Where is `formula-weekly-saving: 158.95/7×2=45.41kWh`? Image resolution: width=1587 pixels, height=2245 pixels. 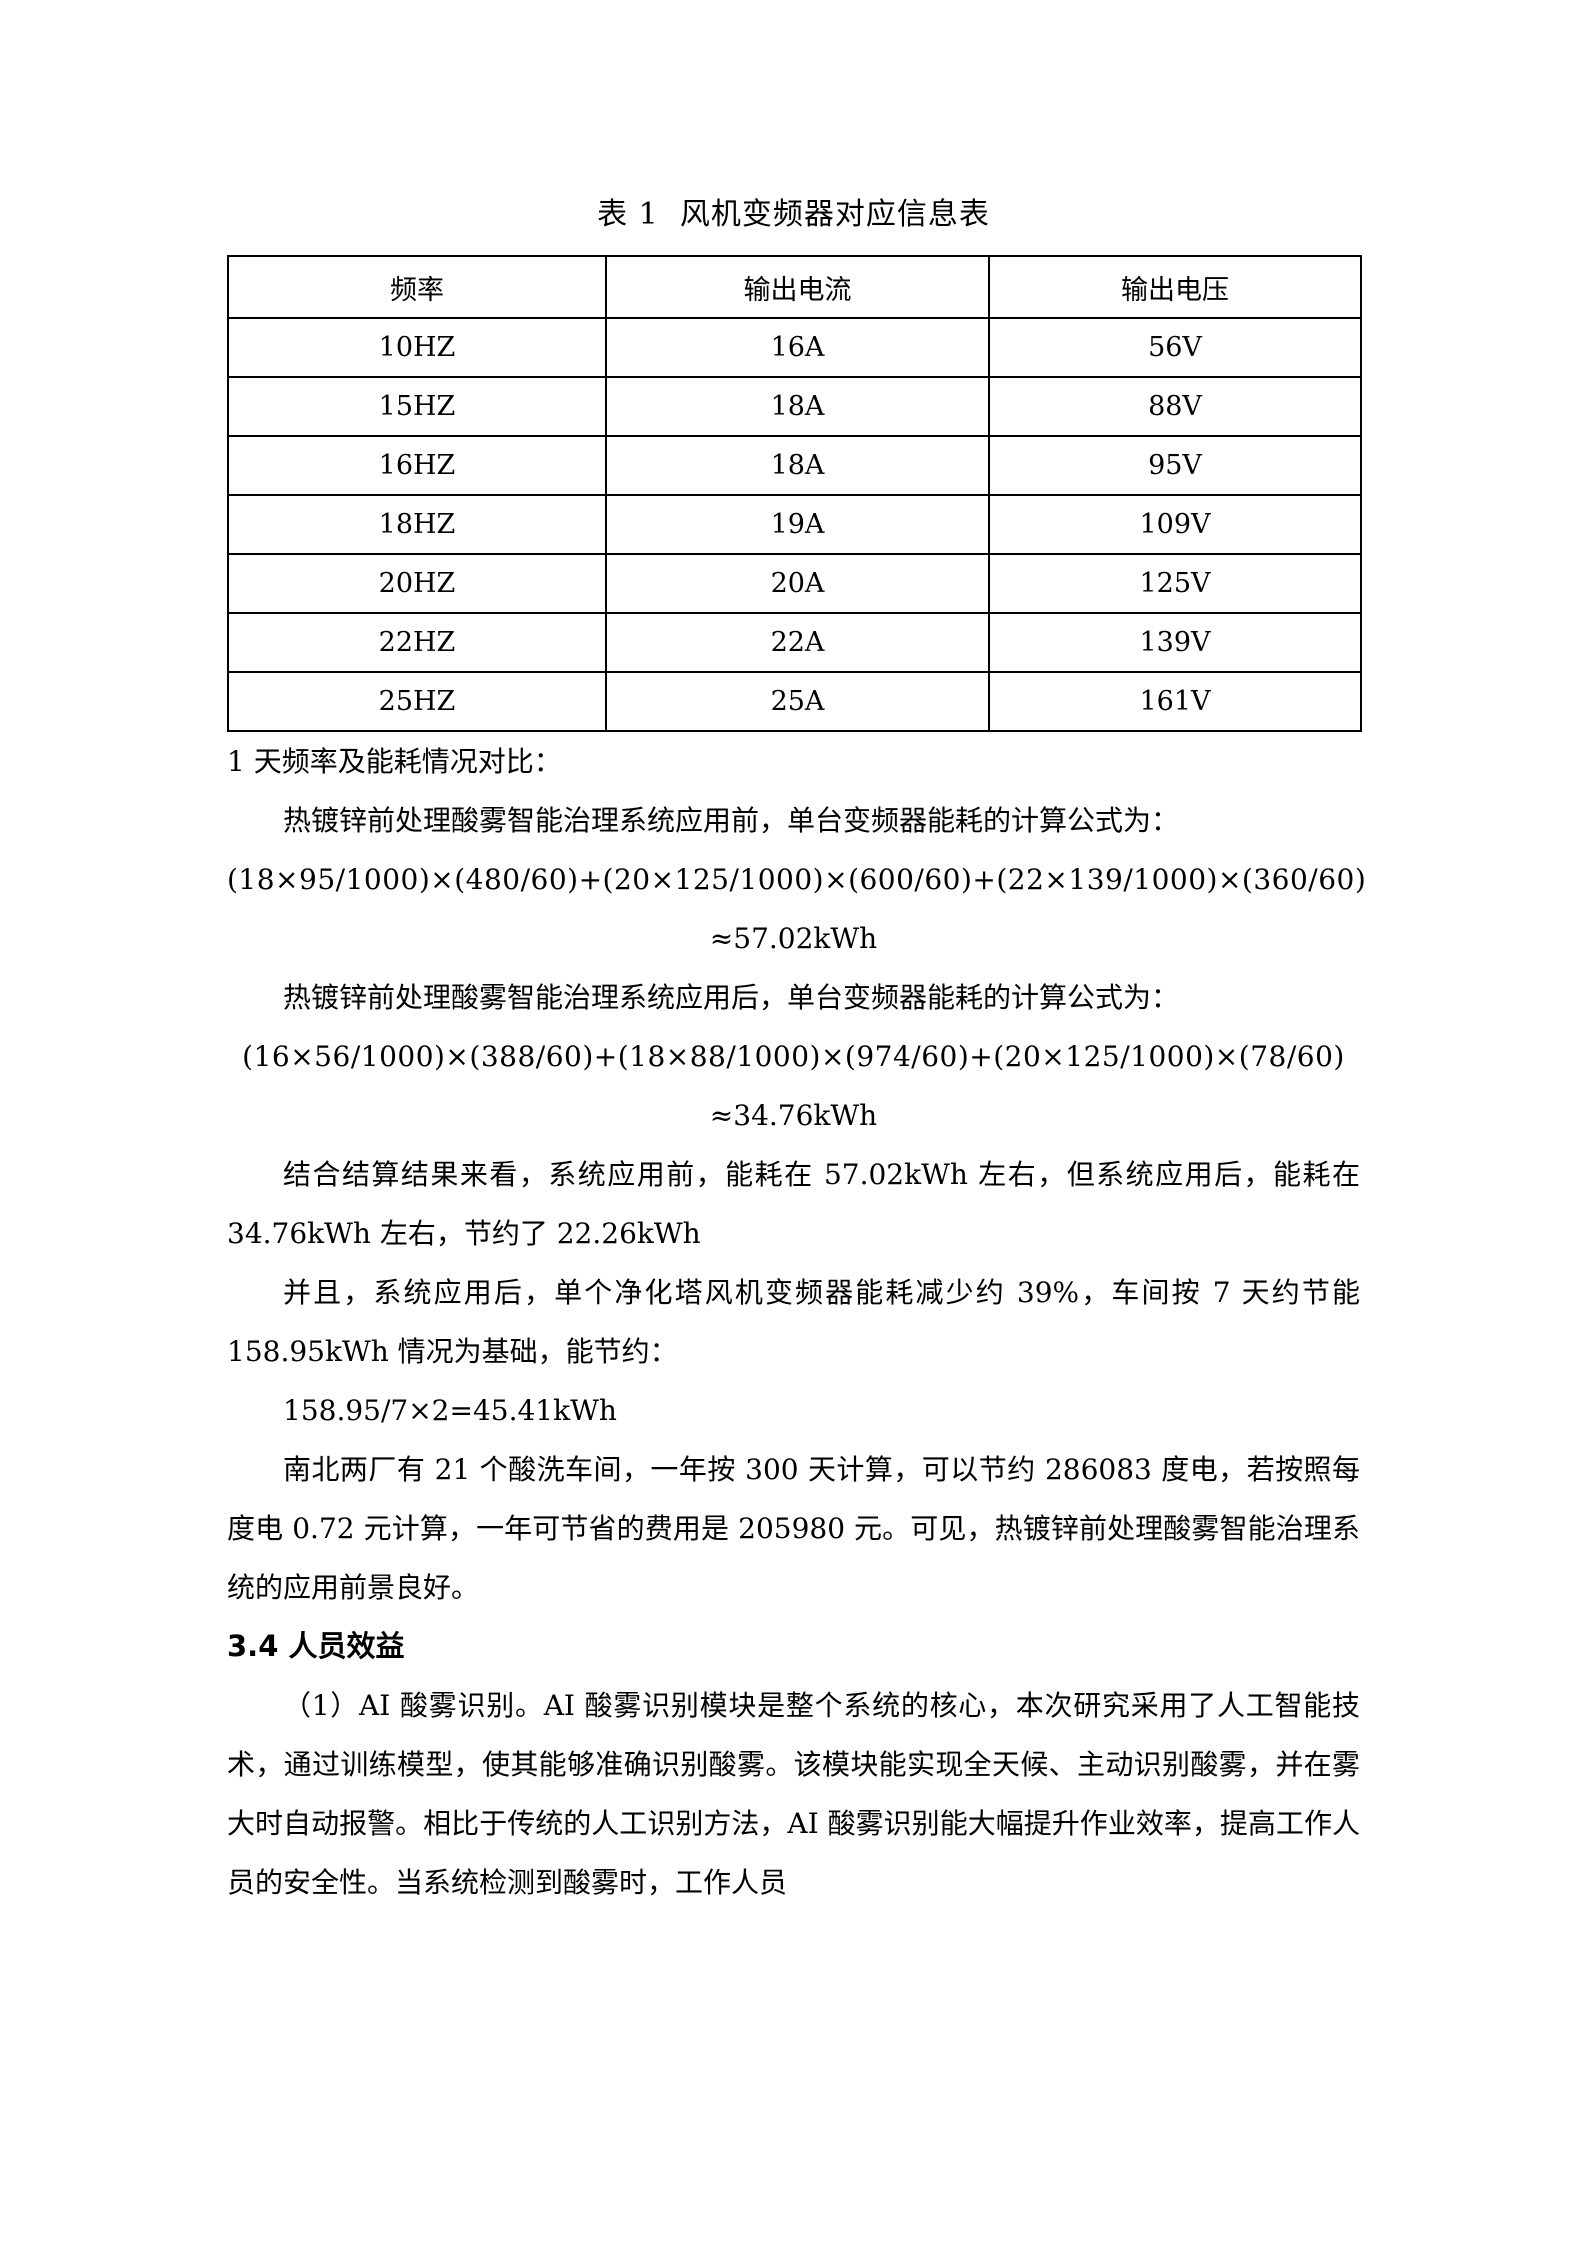
formula-weekly-saving: 158.95/7×2=45.41kWh is located at coordinates (450, 1410).